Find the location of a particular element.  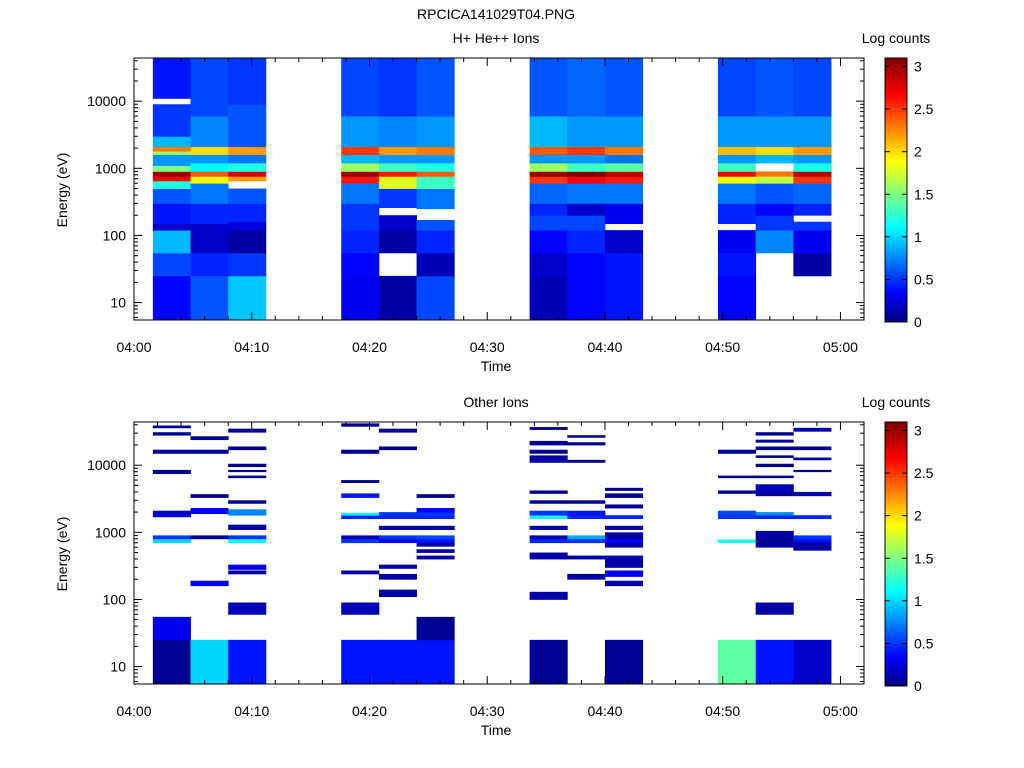

x-tick-label: 04:30 is located at coordinates (487, 347).